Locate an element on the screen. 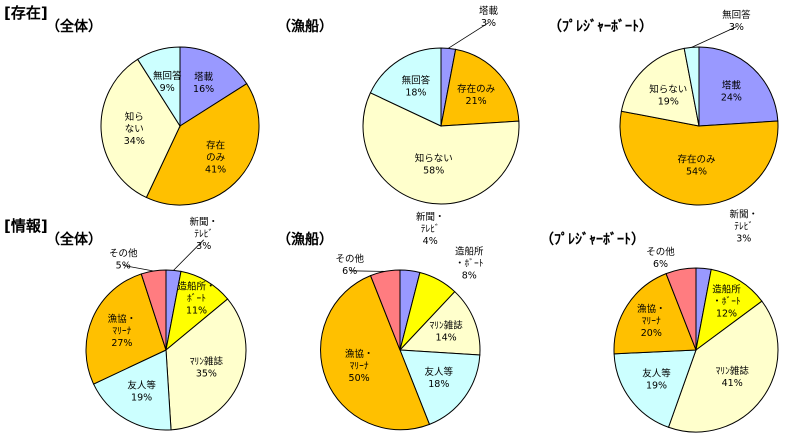  data-label-category: のみ is located at coordinates (215, 157).